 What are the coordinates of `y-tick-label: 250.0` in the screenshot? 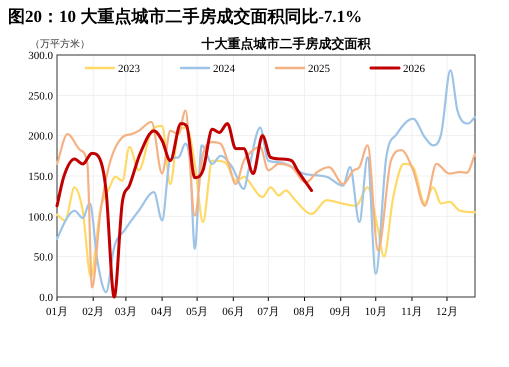 It's located at (41, 96).